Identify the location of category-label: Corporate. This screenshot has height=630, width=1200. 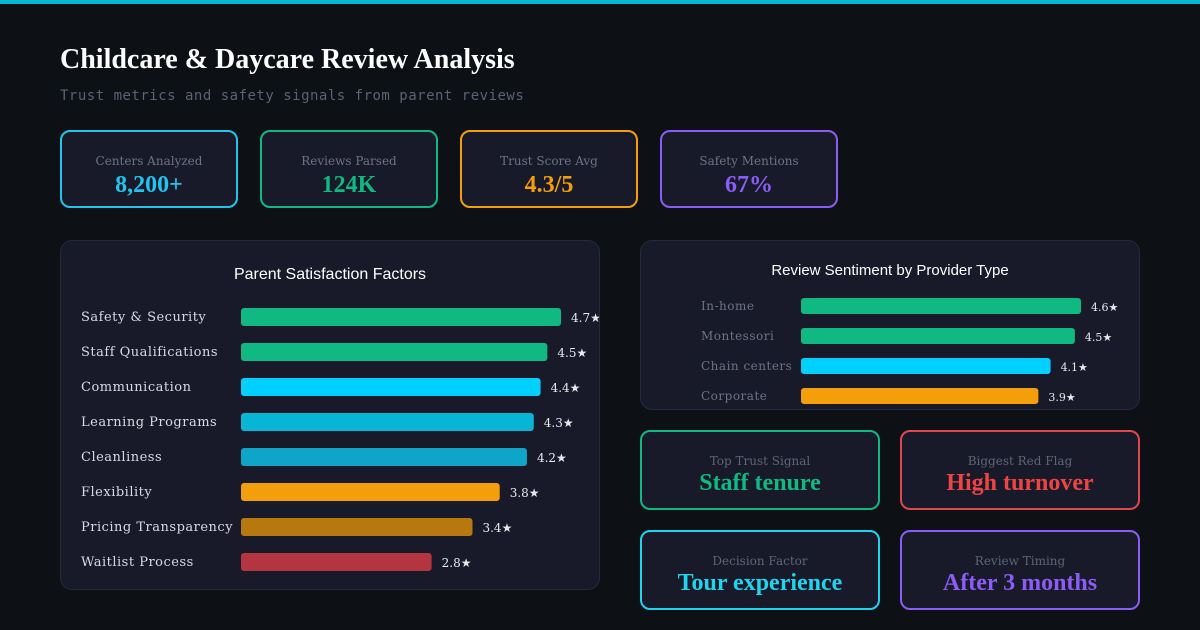
(734, 396).